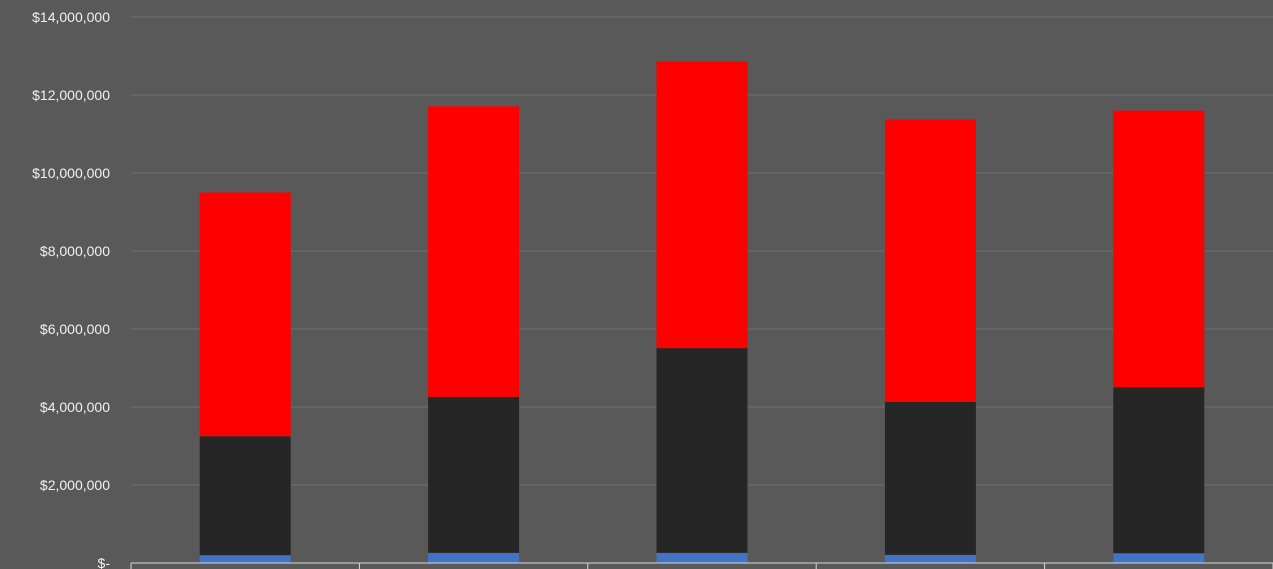  Describe the element at coordinates (71, 173) in the screenshot. I see `y-tick-label: $10,000,000` at that location.